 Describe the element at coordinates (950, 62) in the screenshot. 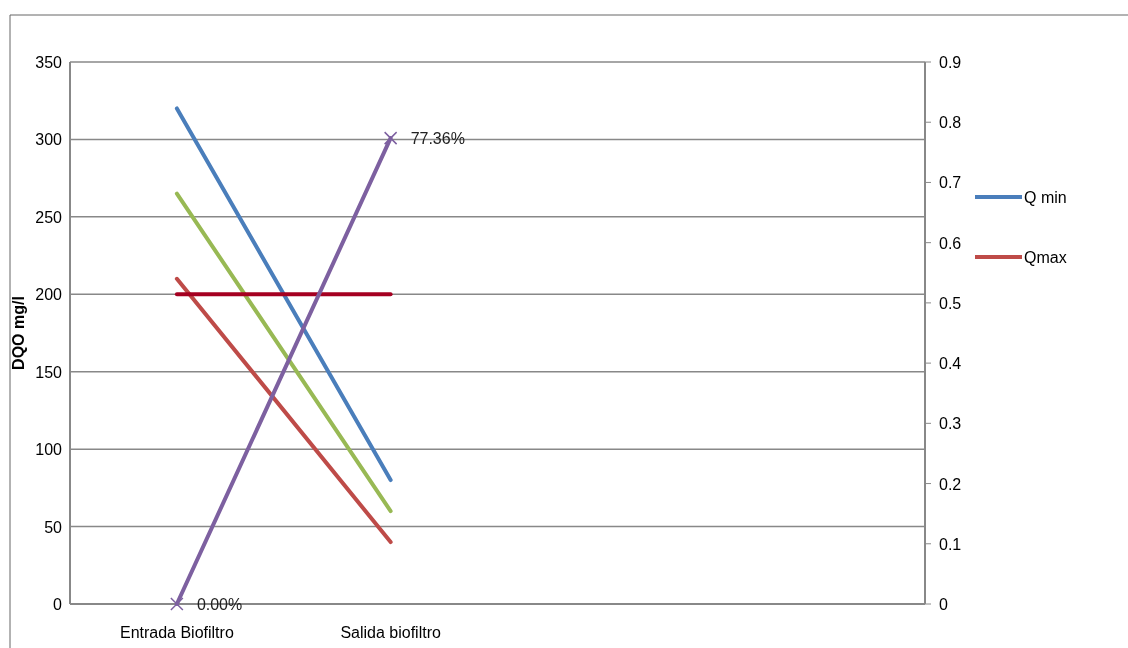

I see `y2-tick-label: 0.9` at that location.